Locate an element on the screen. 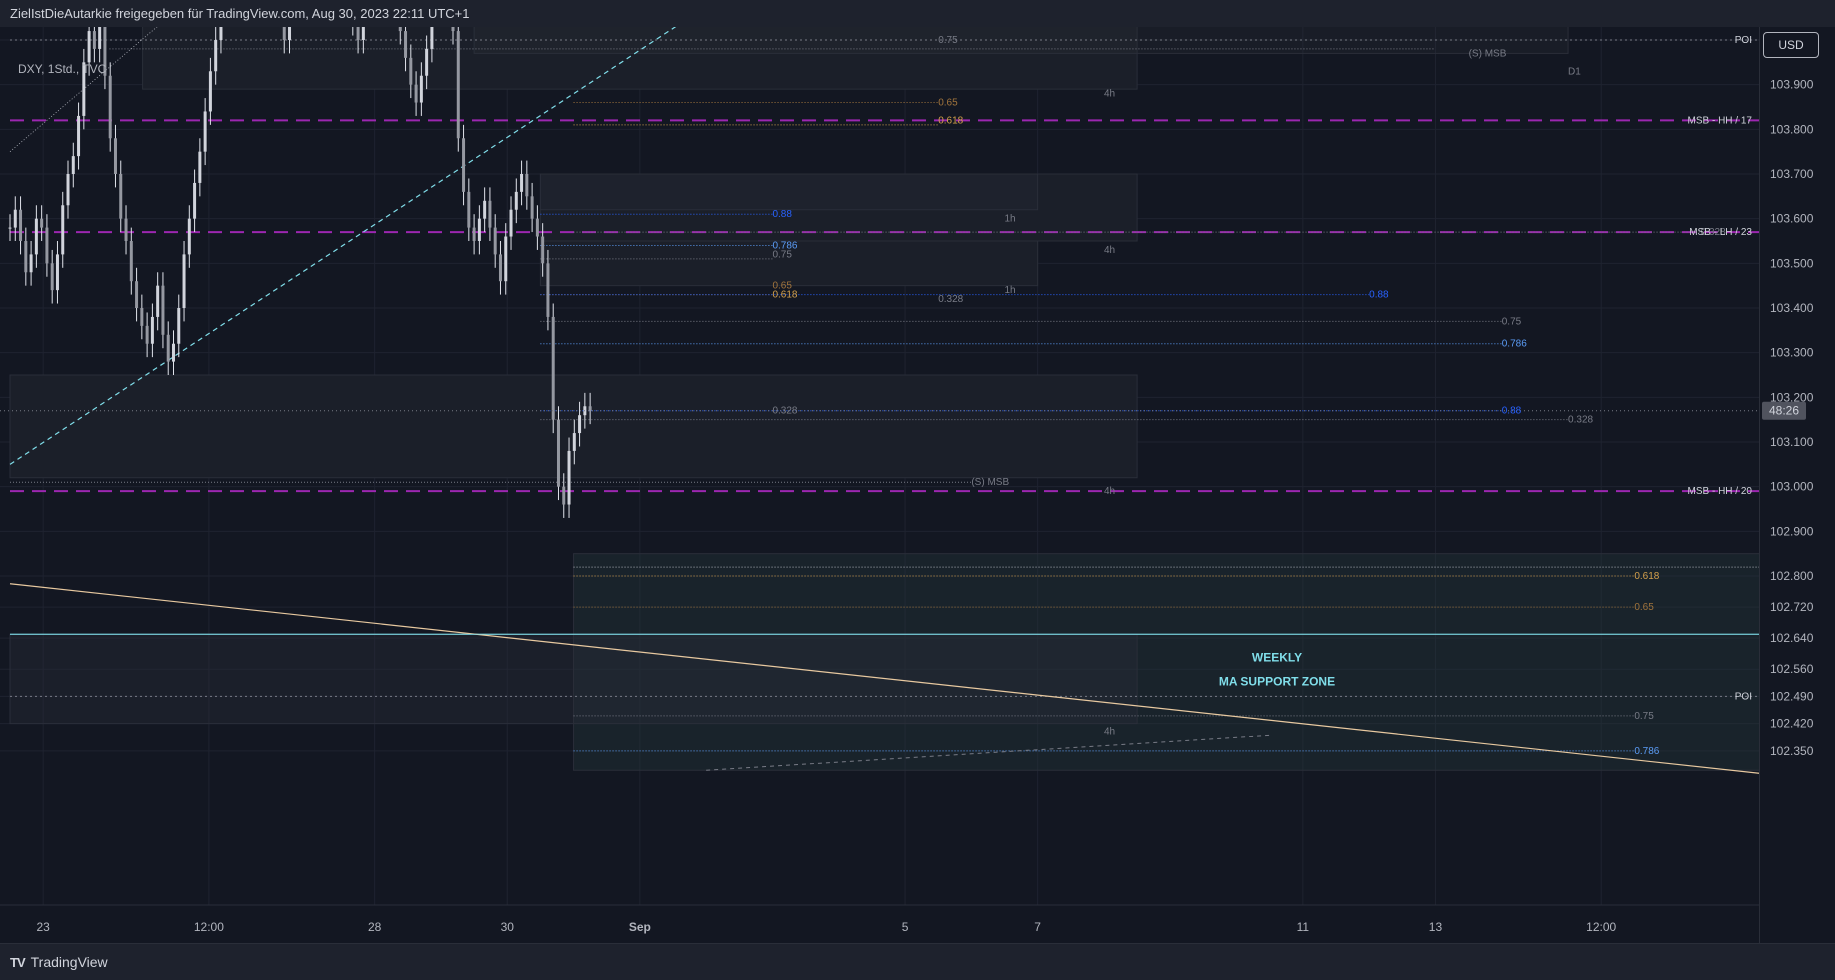  tradingview-logo: TV TradingView is located at coordinates (59, 962).